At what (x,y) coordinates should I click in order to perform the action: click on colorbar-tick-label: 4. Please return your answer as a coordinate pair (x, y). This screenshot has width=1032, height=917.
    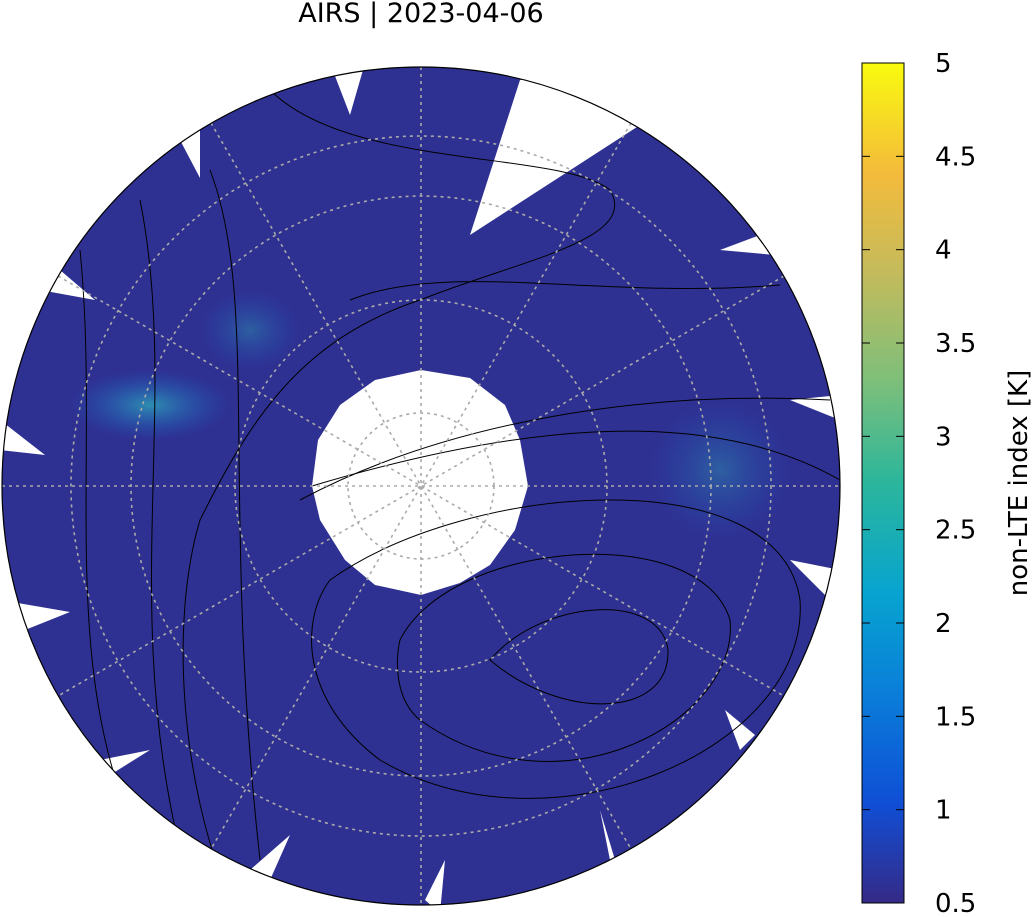
    Looking at the image, I should click on (943, 251).